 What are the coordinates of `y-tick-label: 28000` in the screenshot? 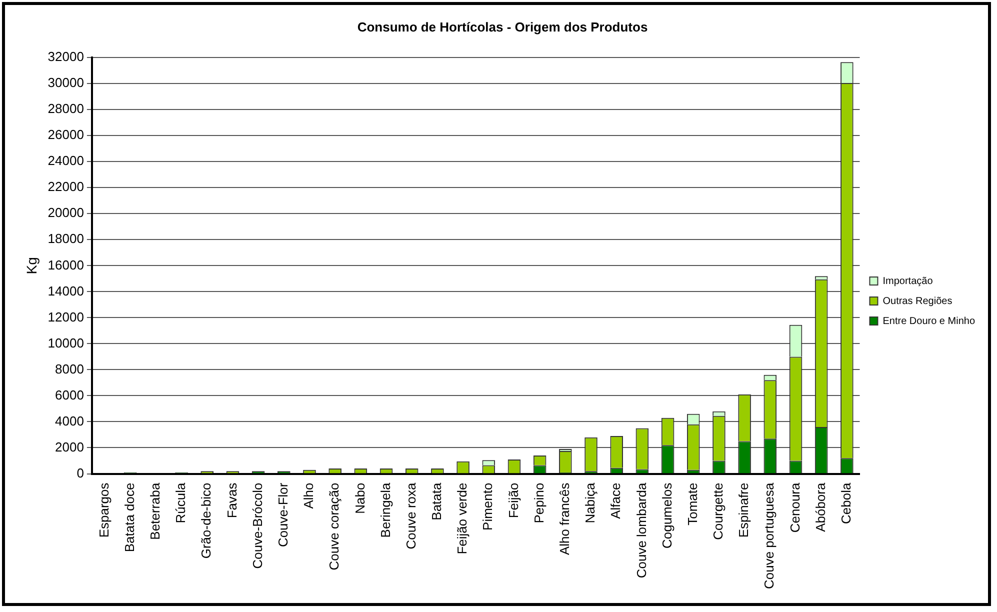 It's located at (66, 108).